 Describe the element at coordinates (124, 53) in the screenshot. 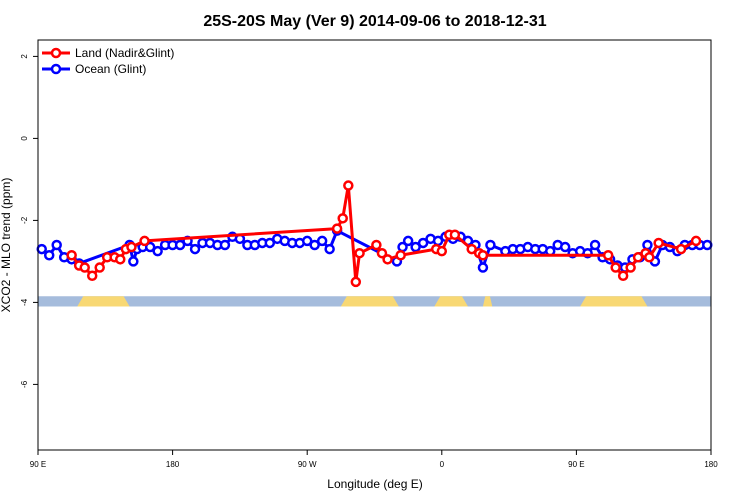

I see `legend-label-0: Land (Nadir&Glint)` at that location.